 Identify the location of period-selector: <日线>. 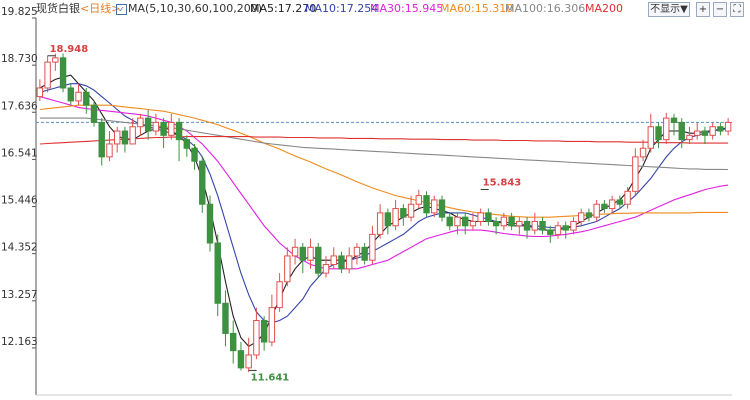
(100, 8).